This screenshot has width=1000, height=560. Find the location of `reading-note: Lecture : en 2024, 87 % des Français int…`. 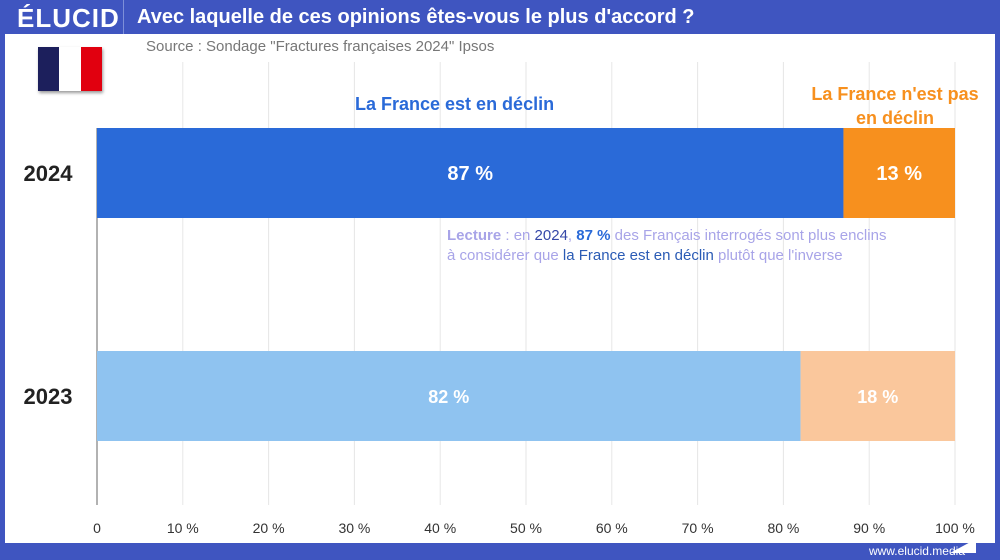

reading-note: Lecture : en 2024, 87 % des Français int… is located at coordinates (666, 246).